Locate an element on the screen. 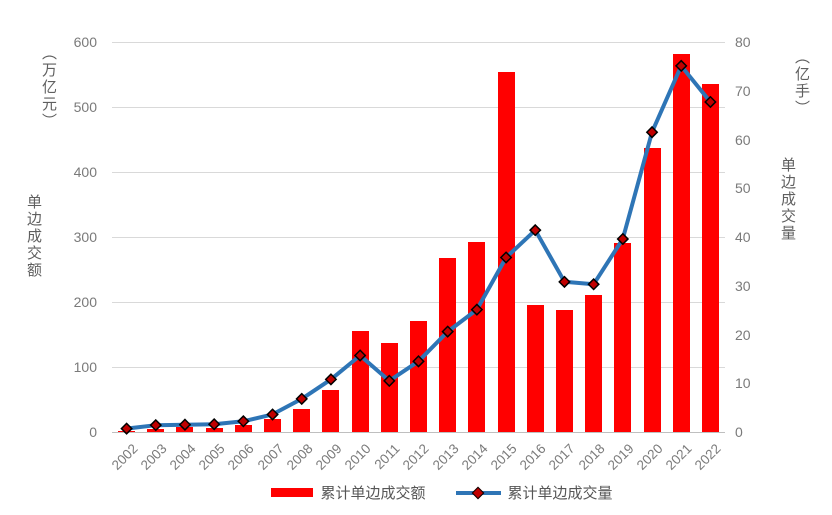 This screenshot has width=832, height=515. legend-item-volume: 累计单边成交量 is located at coordinates (534, 492).